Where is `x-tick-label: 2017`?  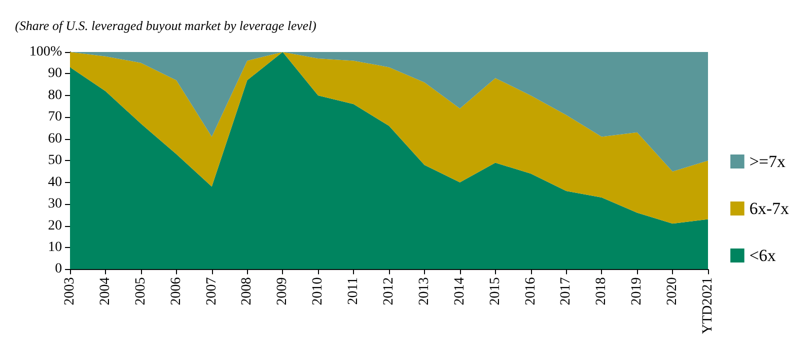
x-tick-label: 2017 is located at coordinates (566, 291).